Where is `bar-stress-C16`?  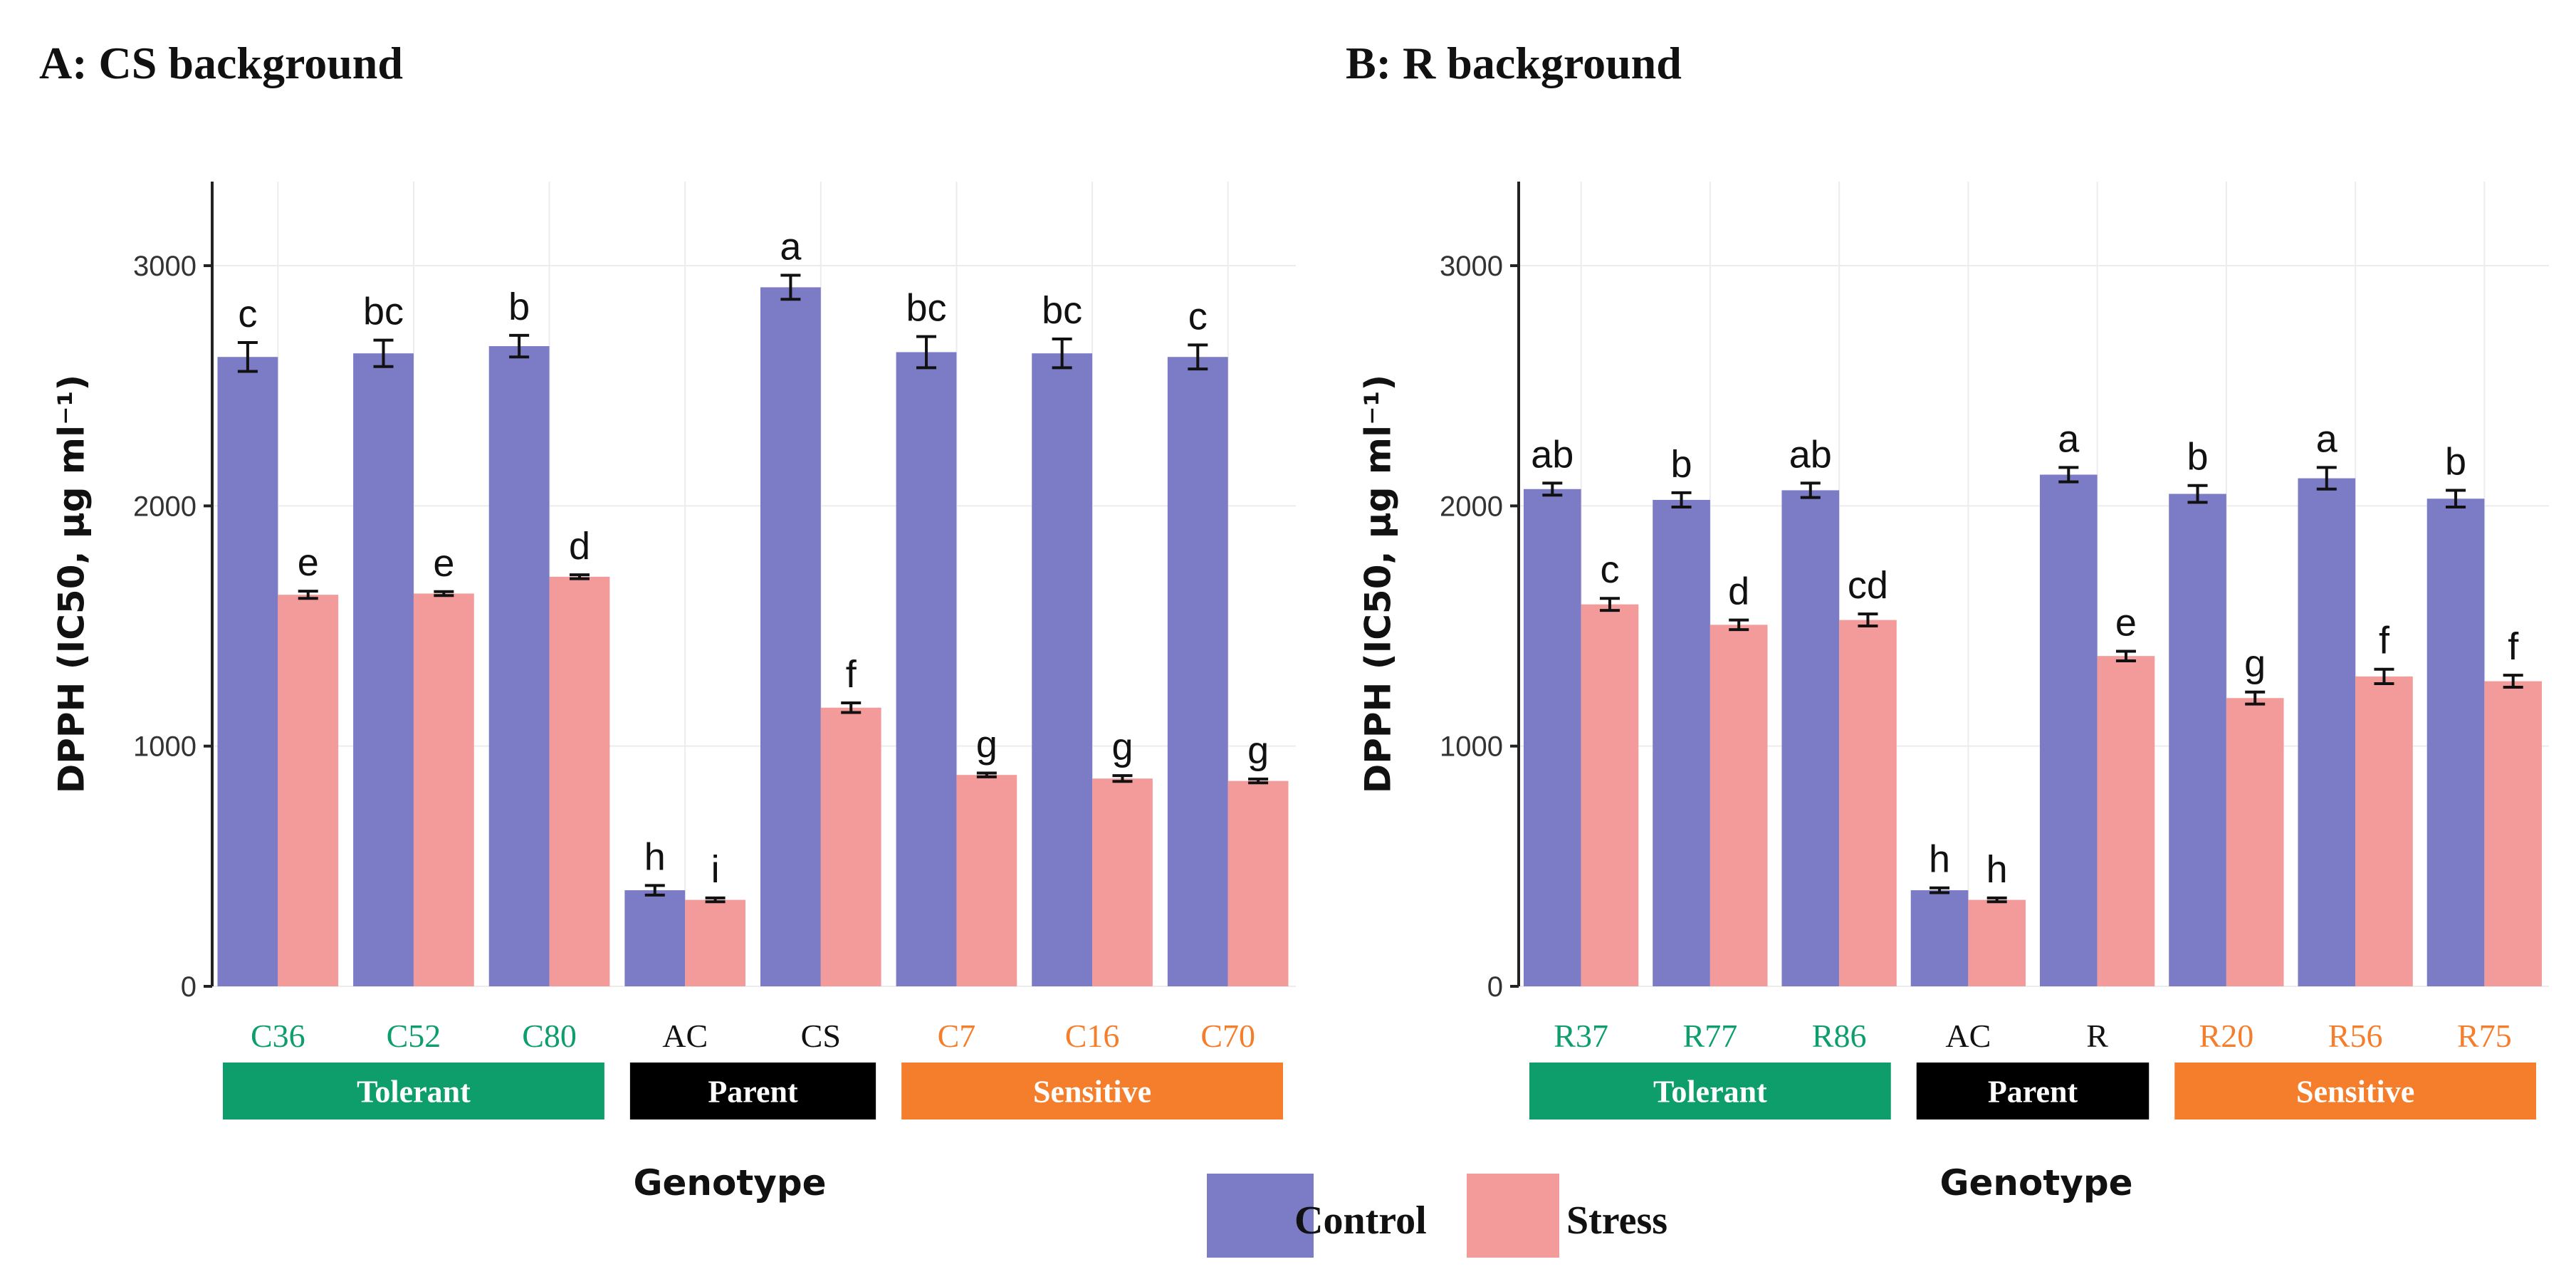
bar-stress-C16 is located at coordinates (1122, 882).